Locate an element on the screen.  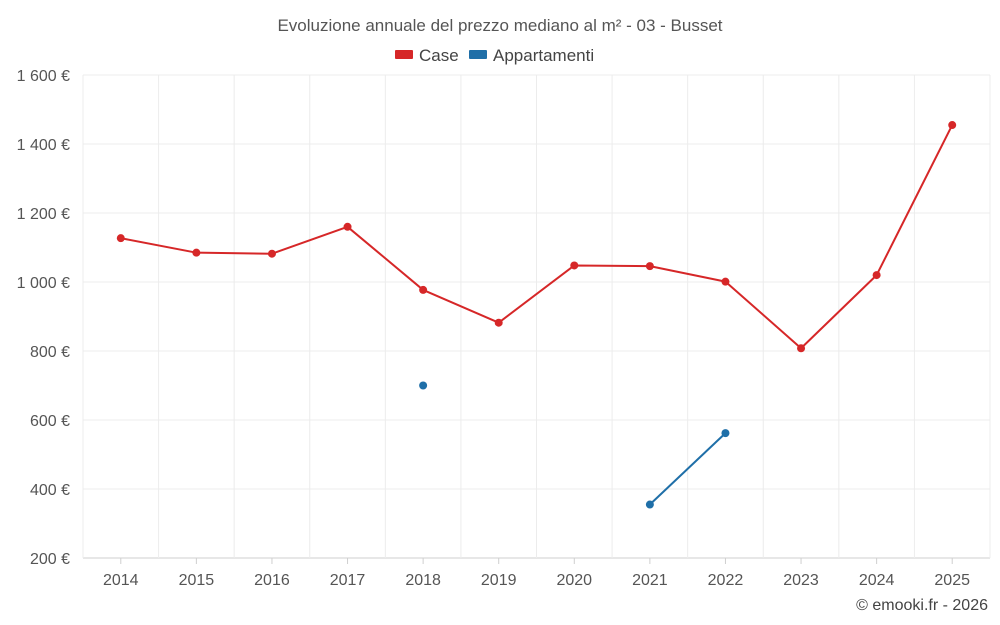
legend-swatch-appartamenti is located at coordinates (478, 54).